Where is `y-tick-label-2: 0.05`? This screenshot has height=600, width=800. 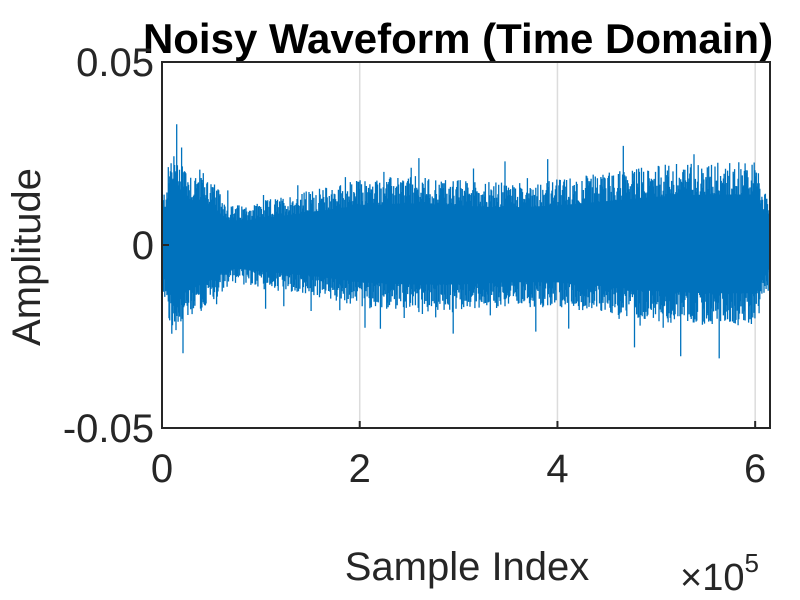
y-tick-label-2: 0.05 is located at coordinates (115, 63).